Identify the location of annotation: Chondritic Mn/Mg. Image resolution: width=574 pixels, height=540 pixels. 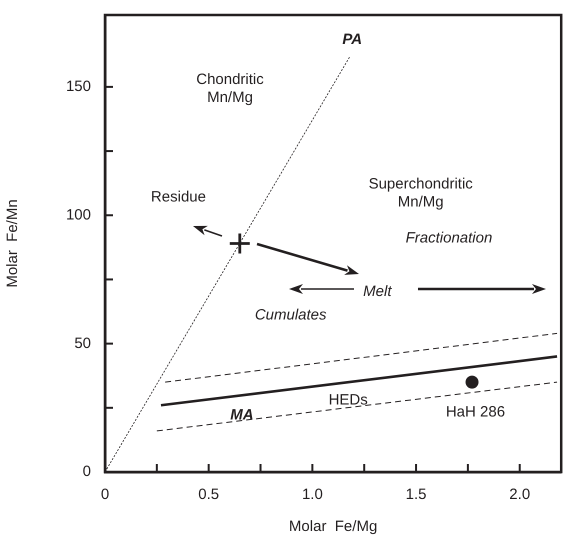
(230, 88).